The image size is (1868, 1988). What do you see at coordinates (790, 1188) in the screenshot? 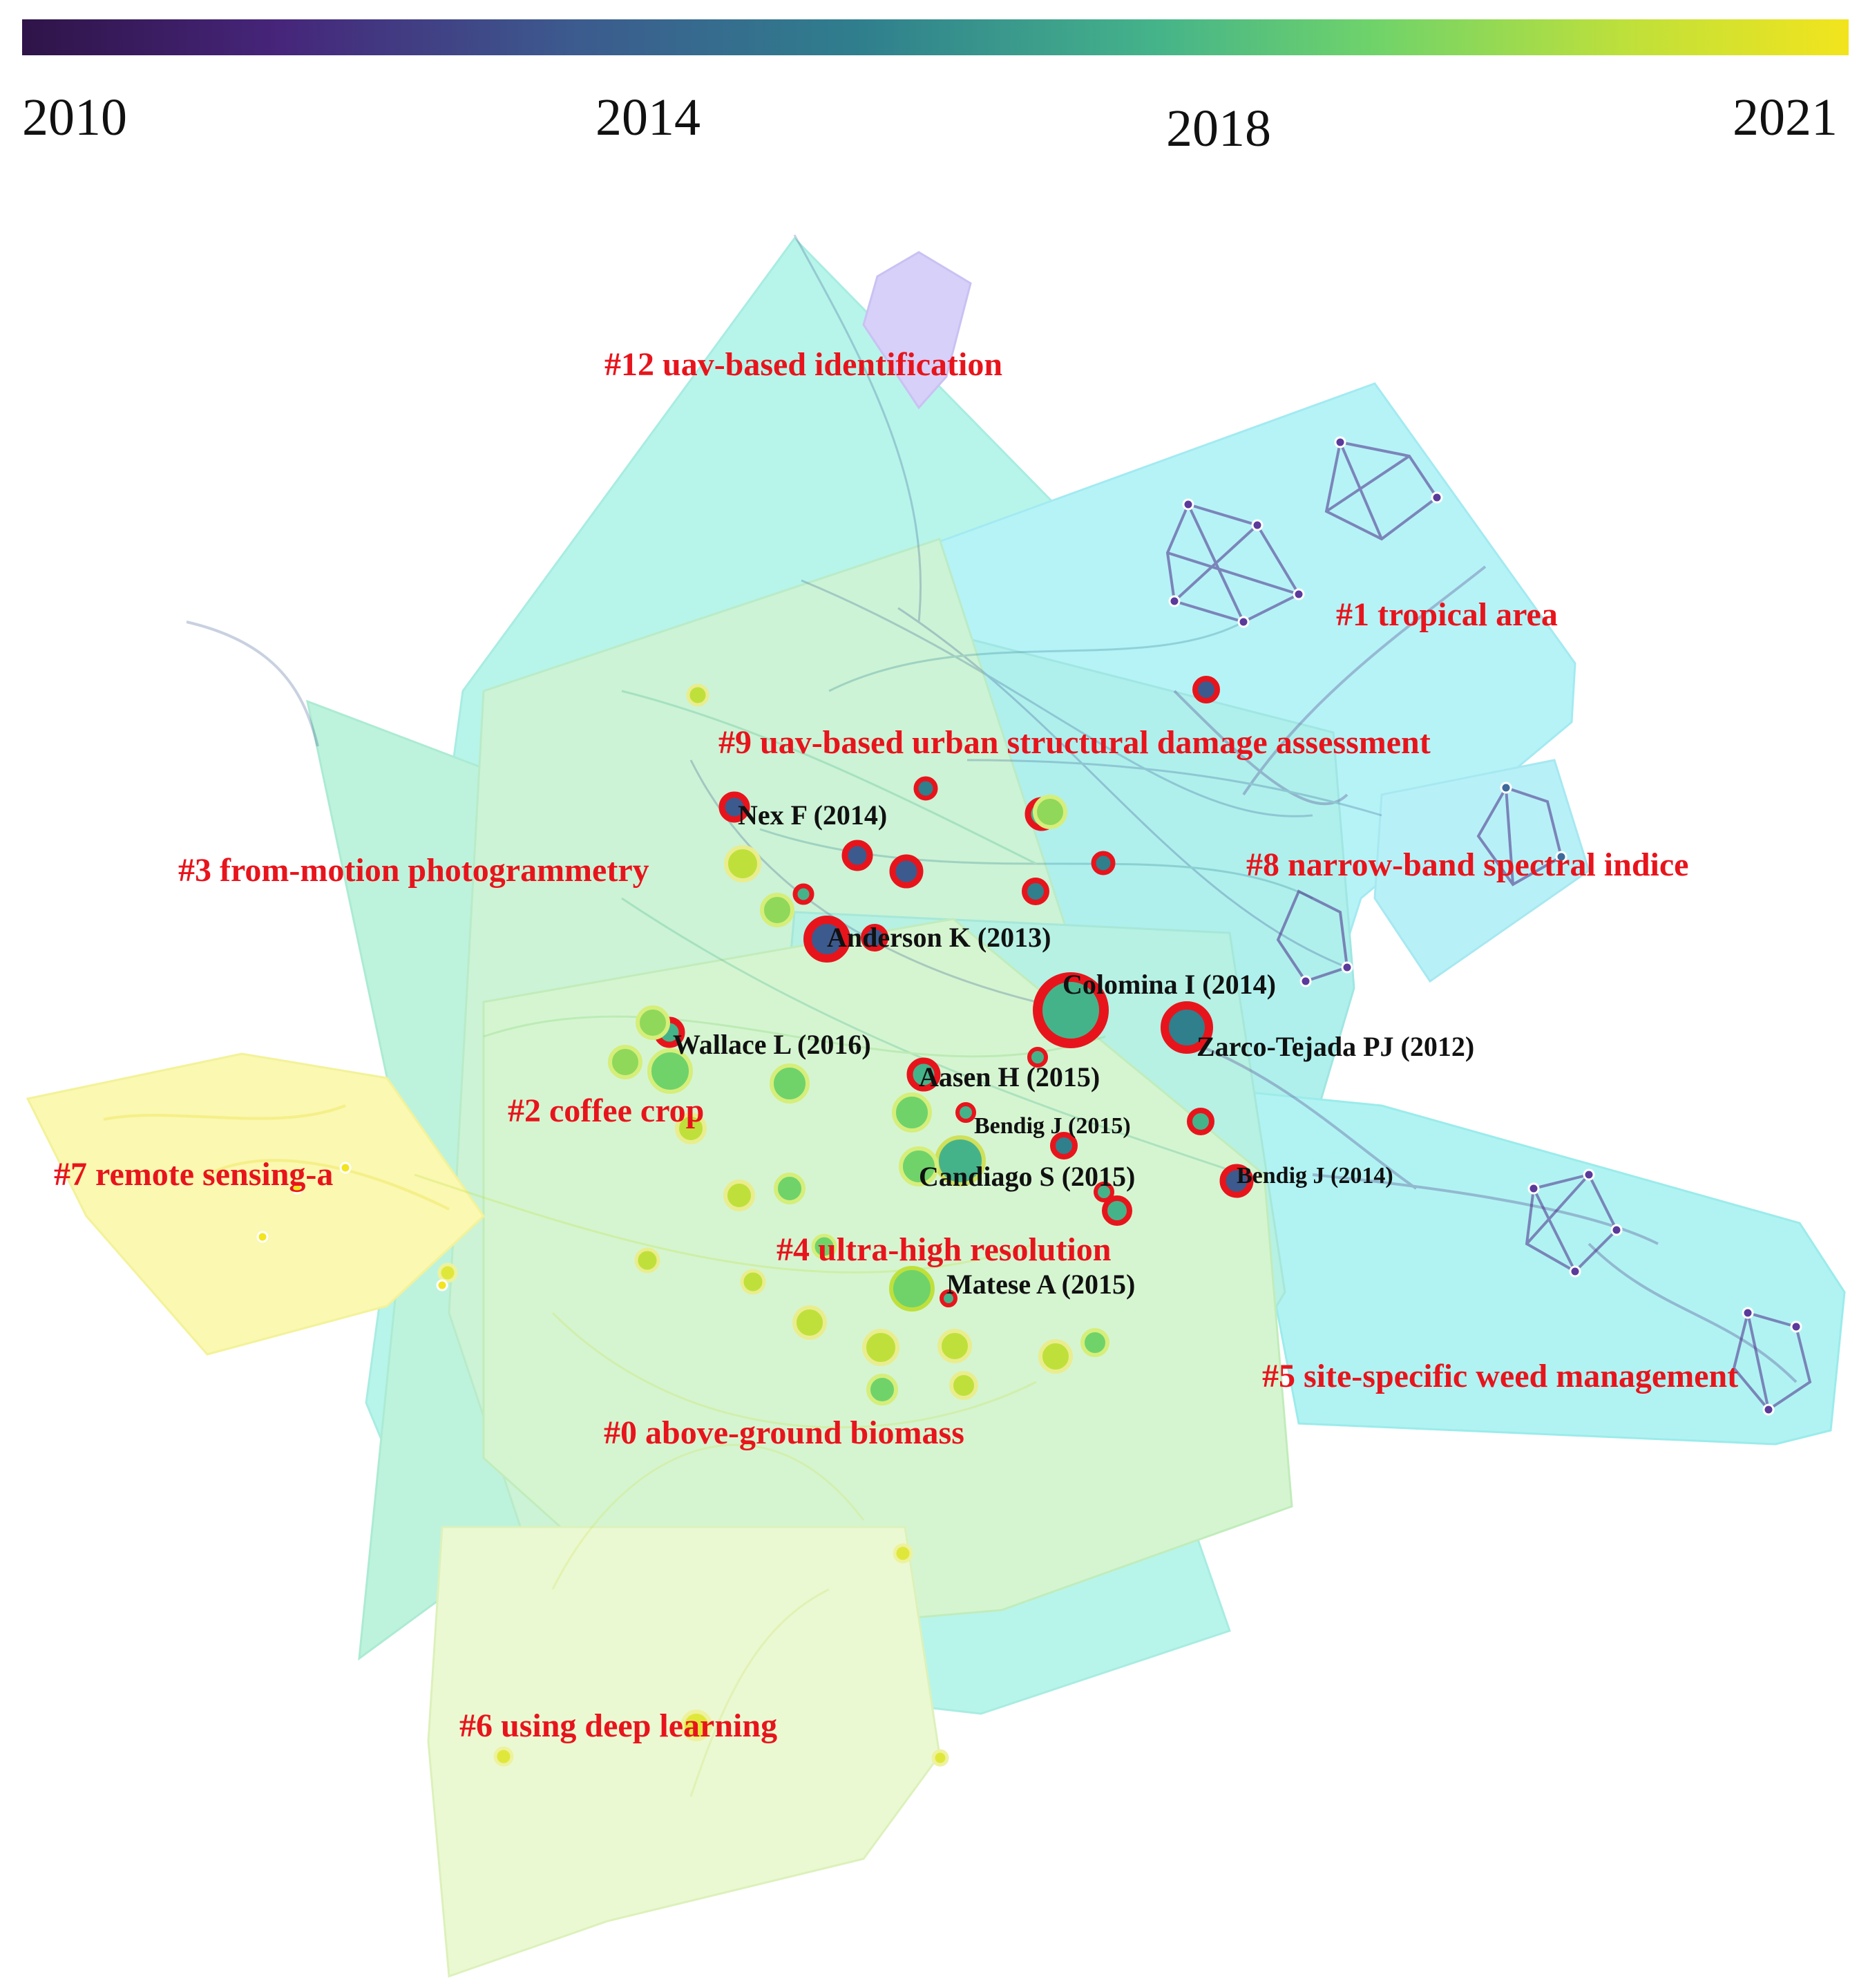
I see `node-y9` at bounding box center [790, 1188].